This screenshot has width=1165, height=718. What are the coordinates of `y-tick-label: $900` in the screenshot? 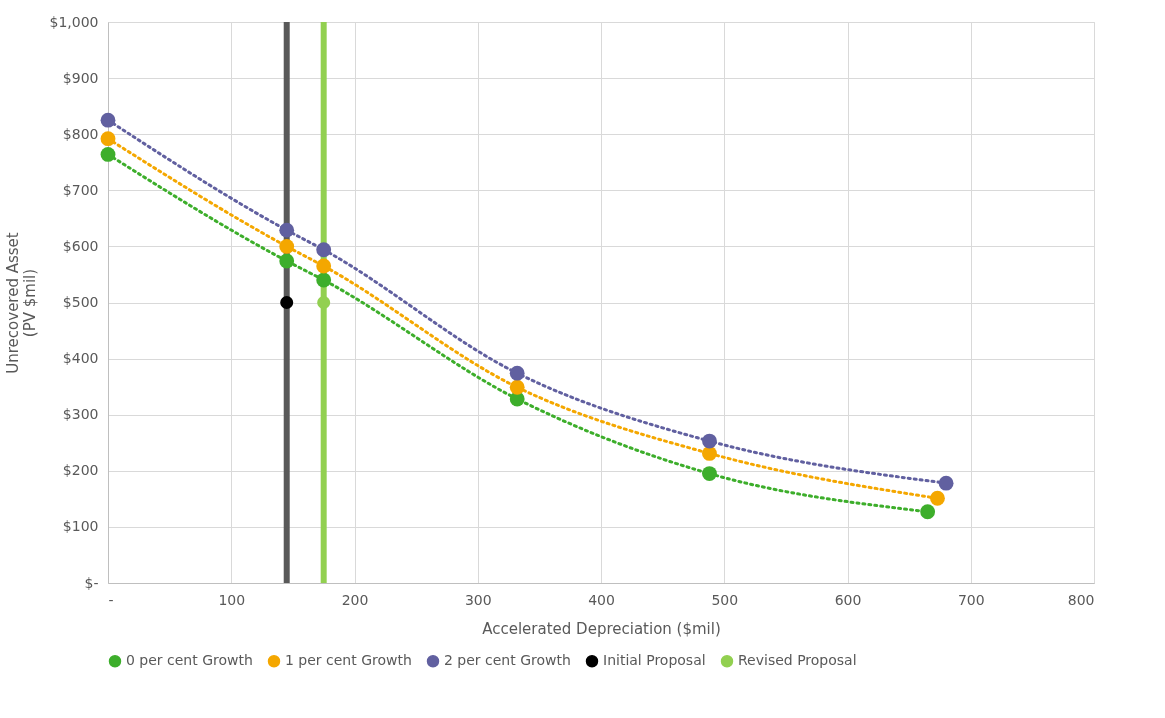 It's located at (80, 77).